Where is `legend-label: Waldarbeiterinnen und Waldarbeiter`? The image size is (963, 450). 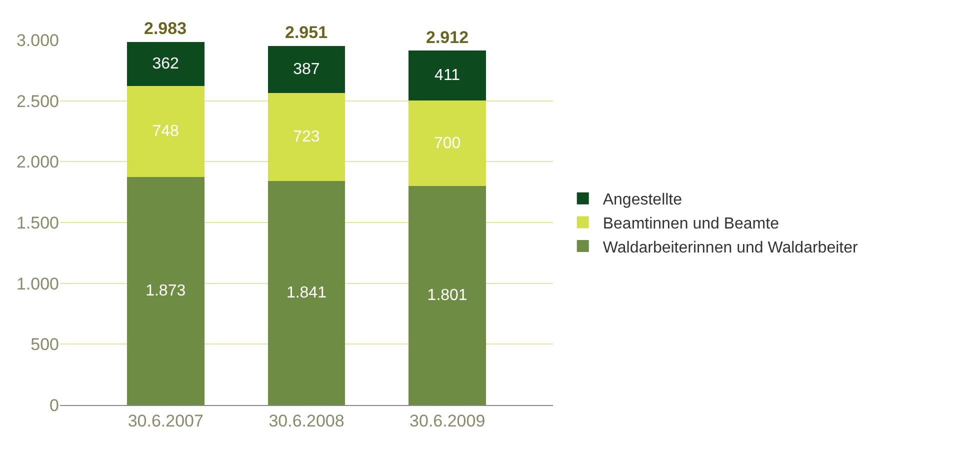
legend-label: Waldarbeiterinnen und Waldarbeiter is located at coordinates (730, 247).